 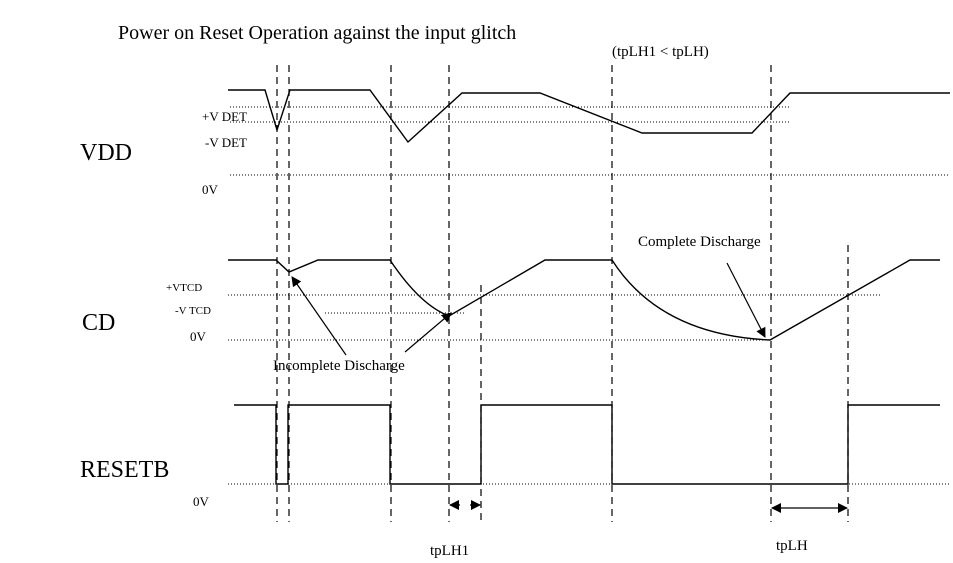 What do you see at coordinates (98, 323) in the screenshot?
I see `cd-label: CD` at bounding box center [98, 323].